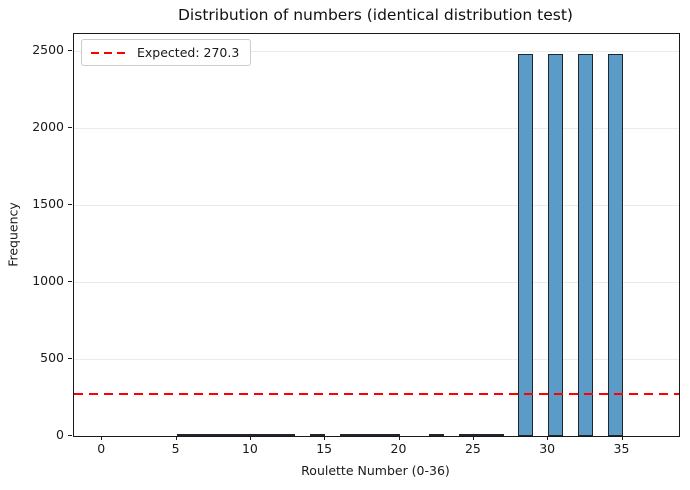  What do you see at coordinates (48, 49) in the screenshot?
I see `y-tick-label-2500: 2500` at bounding box center [48, 49].